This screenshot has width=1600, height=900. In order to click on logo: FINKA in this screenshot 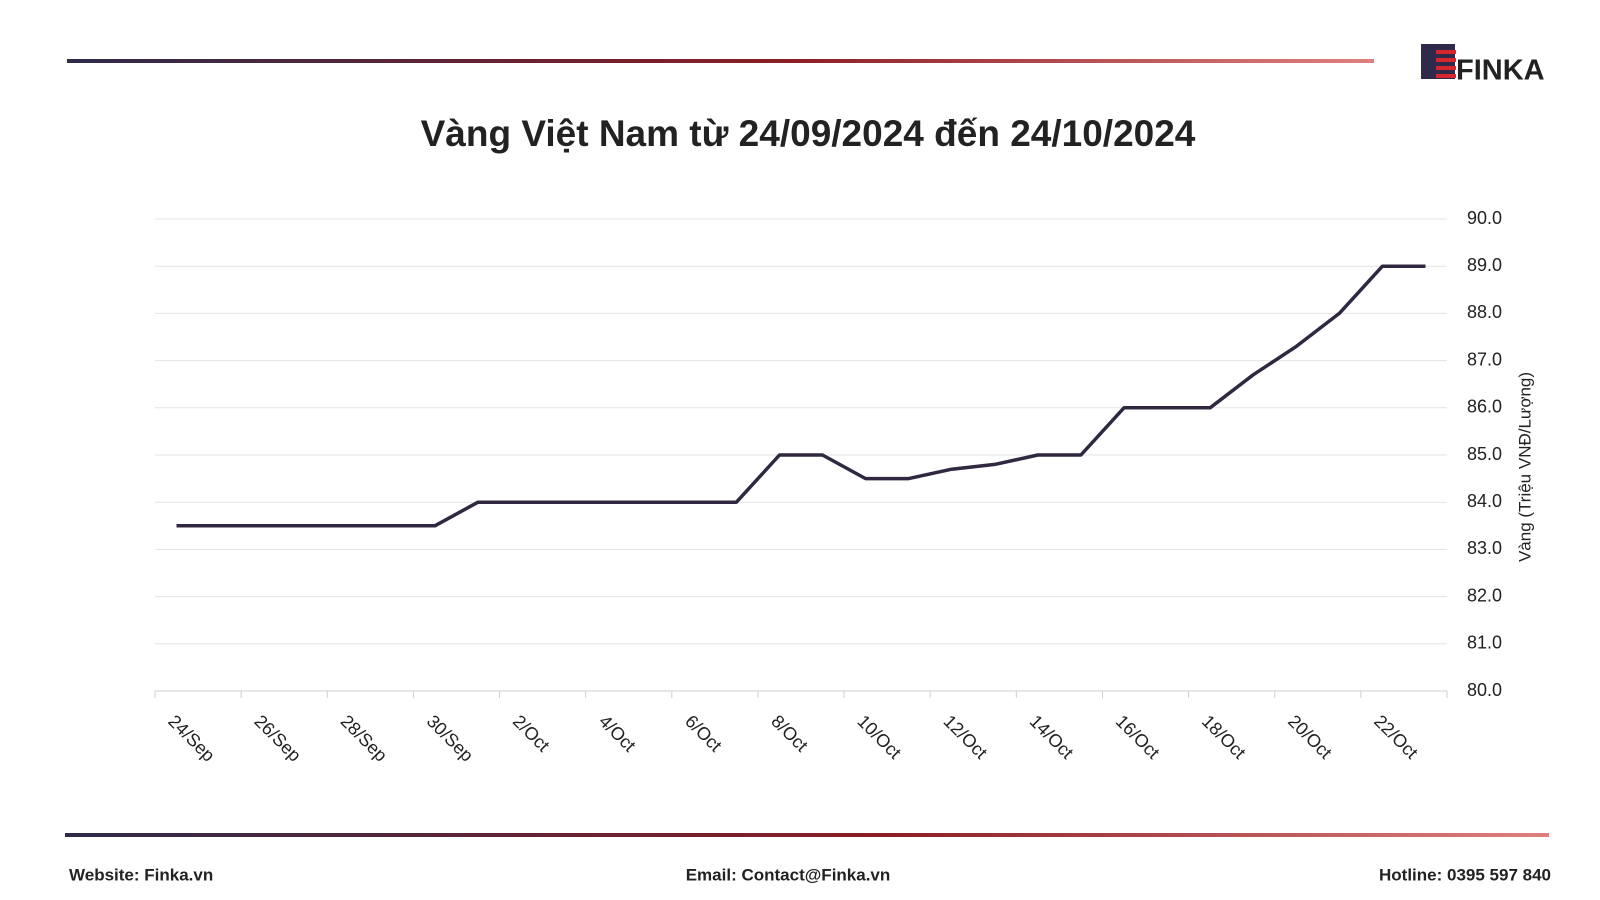, I will do `click(1483, 65)`.